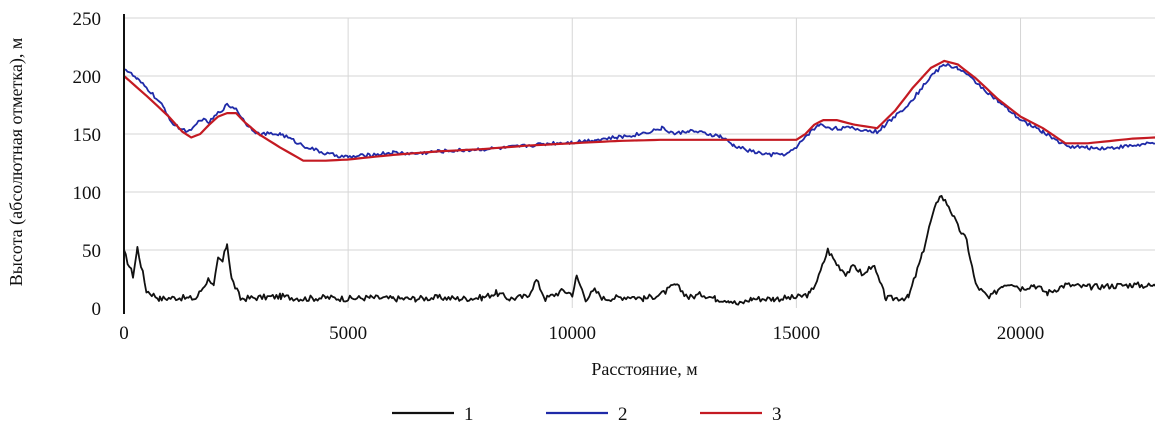 This screenshot has height=423, width=1155. Describe the element at coordinates (573, 333) in the screenshot. I see `x-tick-label: 10000` at that location.